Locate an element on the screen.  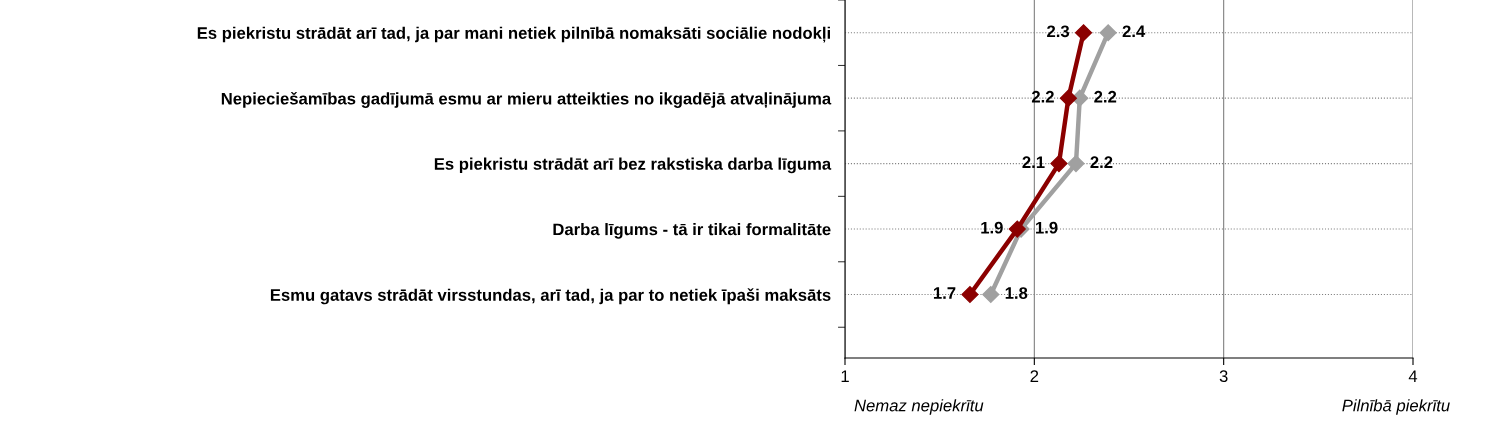
data-label: 2.1 is located at coordinates (1033, 162).